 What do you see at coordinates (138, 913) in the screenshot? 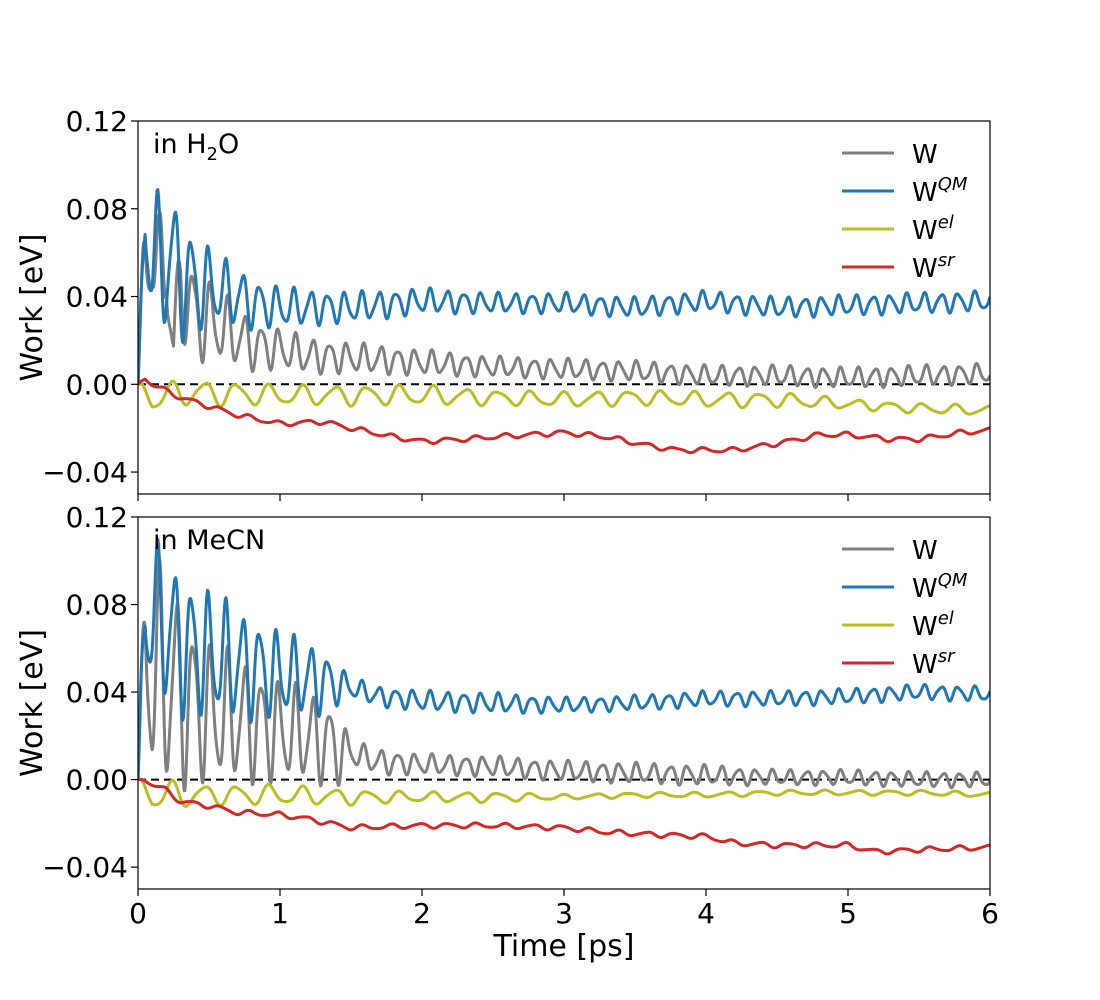
I see `x-tick-label: 0` at bounding box center [138, 913].